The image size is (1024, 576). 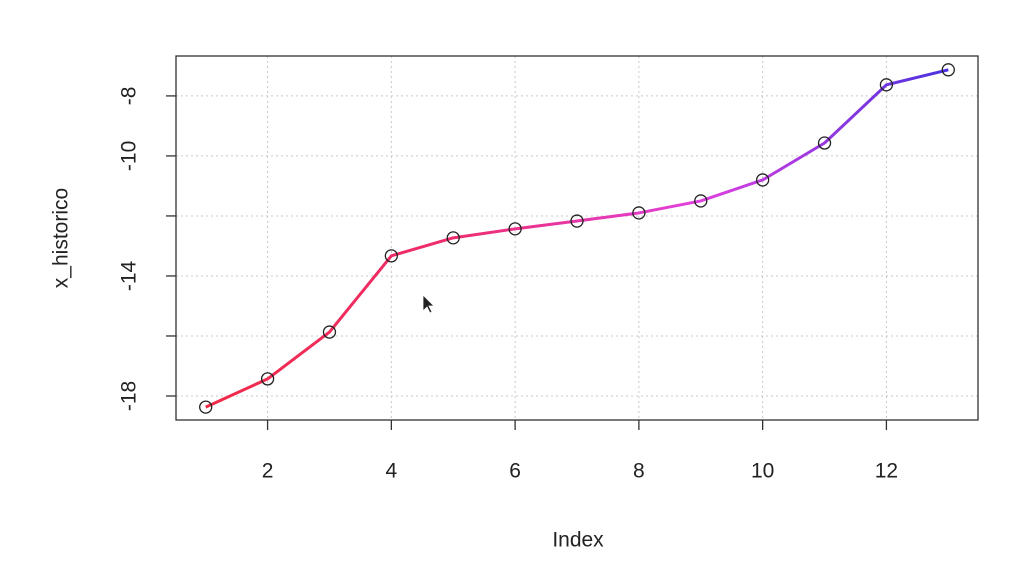 I want to click on x-tick-label: 6, so click(x=515, y=471).